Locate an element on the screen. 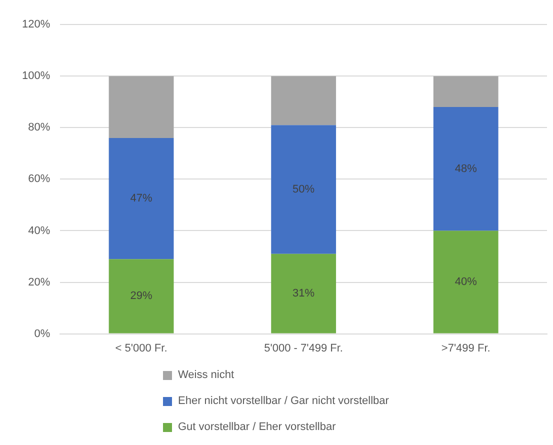 The height and width of the screenshot is (445, 553). y-tick-label: 100% is located at coordinates (36, 76).